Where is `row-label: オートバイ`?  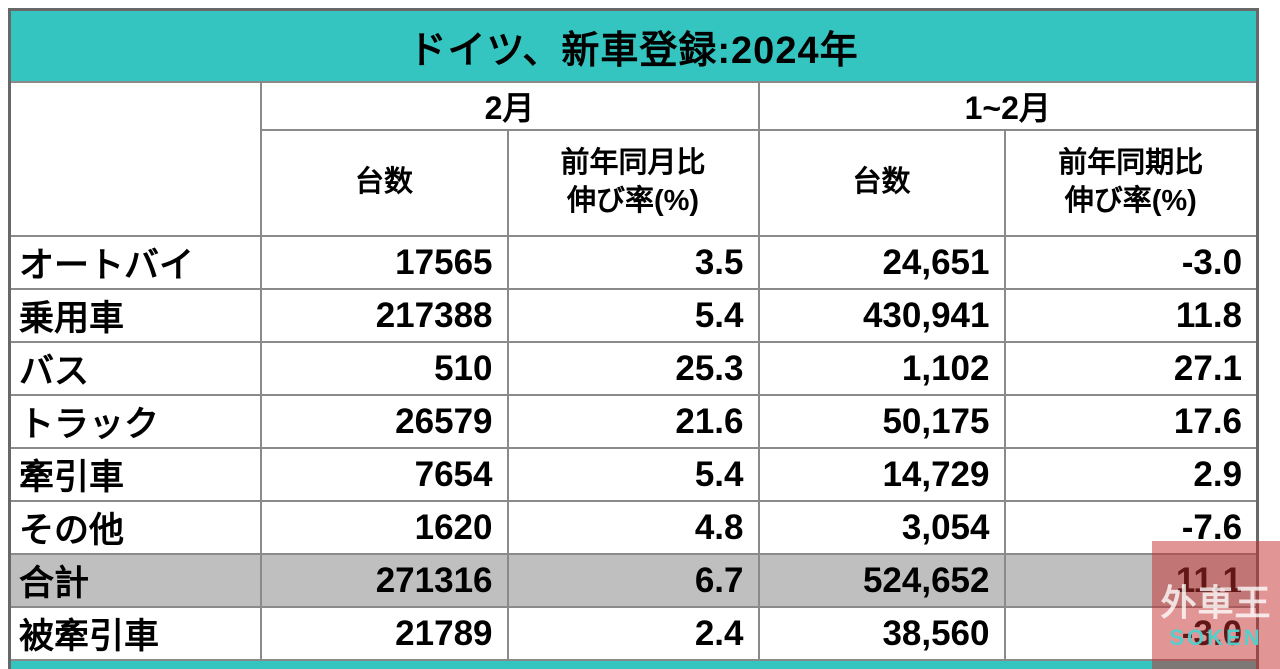 row-label: オートバイ is located at coordinates (135, 262).